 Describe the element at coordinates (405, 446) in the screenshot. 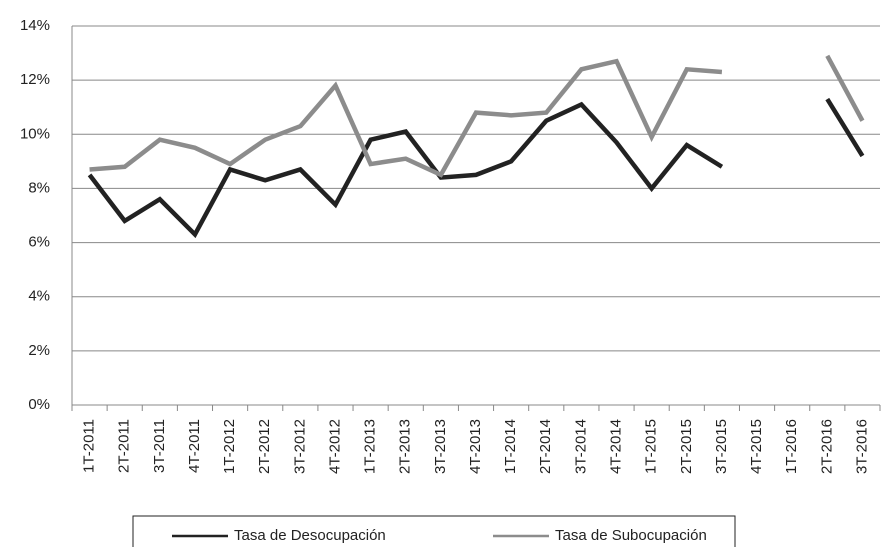

I see `x-tick-label: 2T-2013` at that location.